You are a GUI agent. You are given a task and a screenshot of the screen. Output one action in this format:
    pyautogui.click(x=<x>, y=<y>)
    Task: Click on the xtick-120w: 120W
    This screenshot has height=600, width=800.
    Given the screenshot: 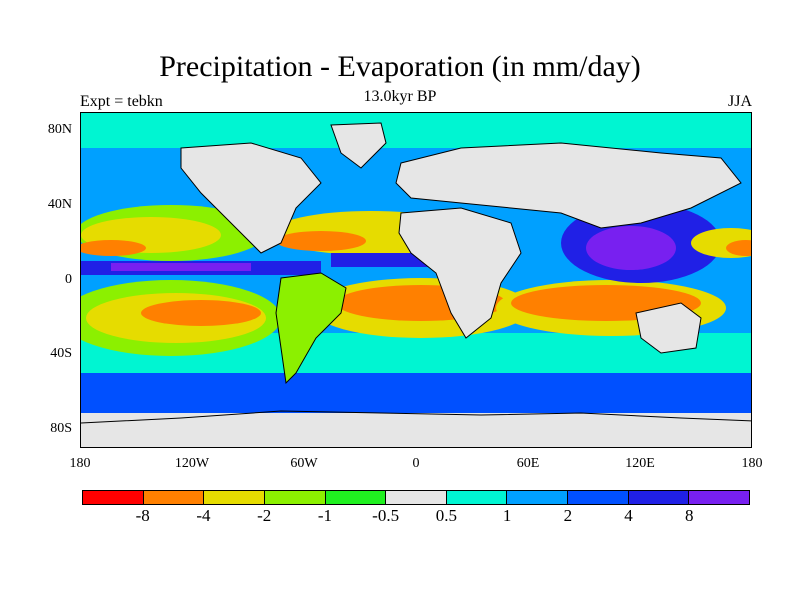 What is the action you would take?
    pyautogui.click(x=192, y=463)
    